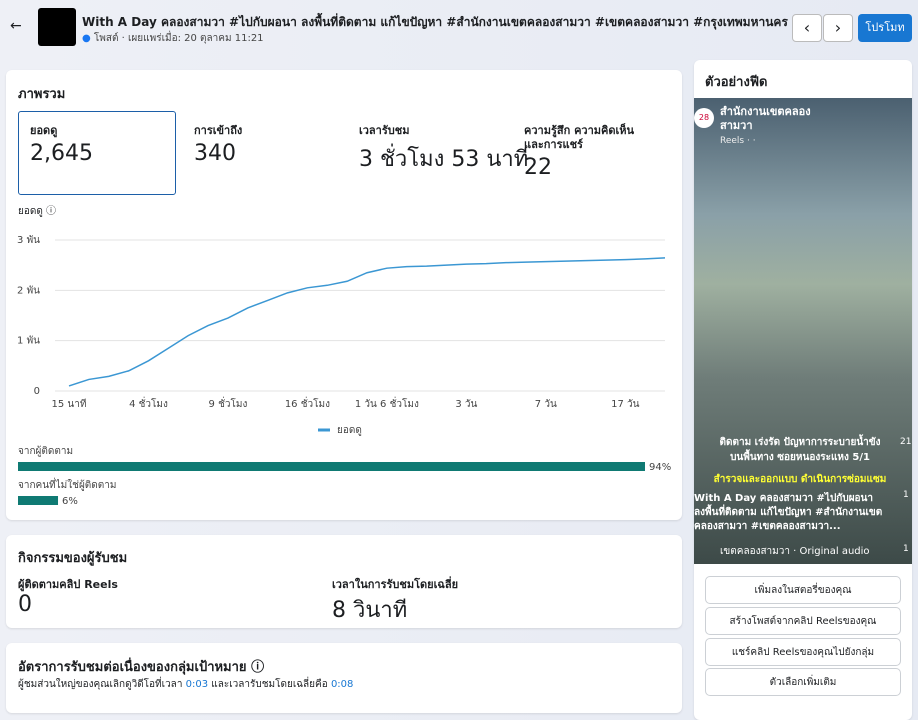  I want to click on legend-label: ยอดดู, so click(349, 430).